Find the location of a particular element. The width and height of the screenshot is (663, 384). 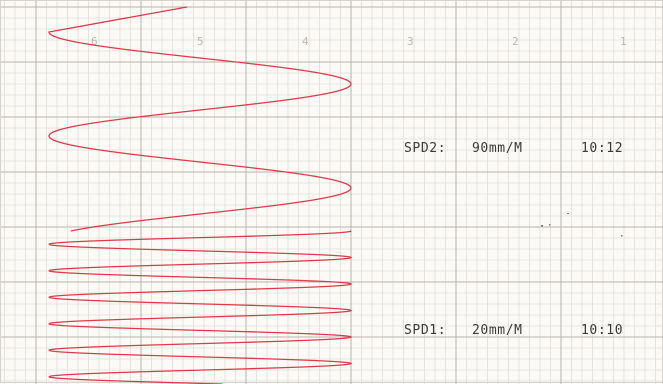

column-number-6: 6 is located at coordinates (94, 41).